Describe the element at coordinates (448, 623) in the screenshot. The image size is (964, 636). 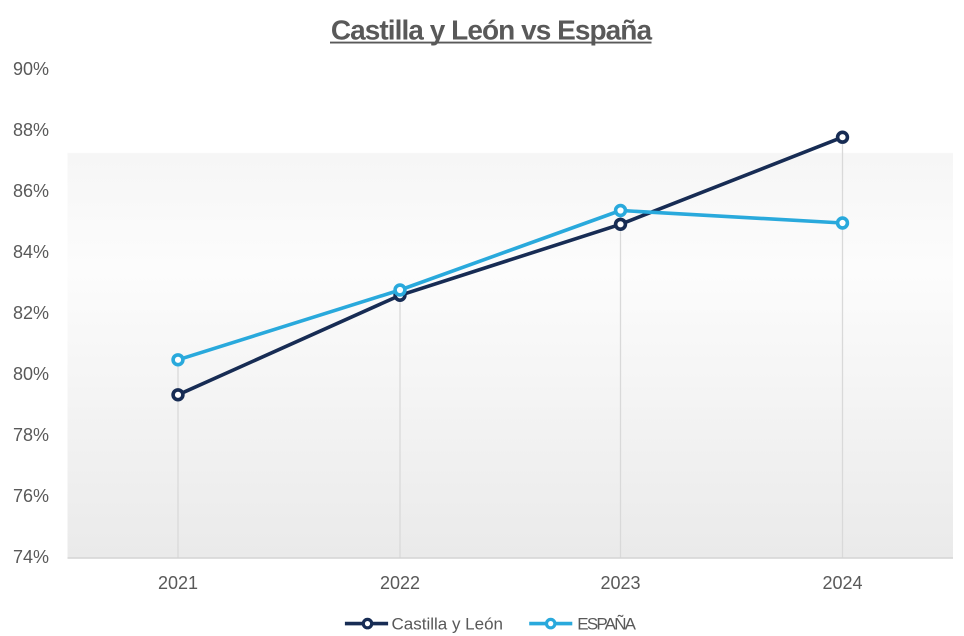
I see `svg-text: Castilla y León` at that location.